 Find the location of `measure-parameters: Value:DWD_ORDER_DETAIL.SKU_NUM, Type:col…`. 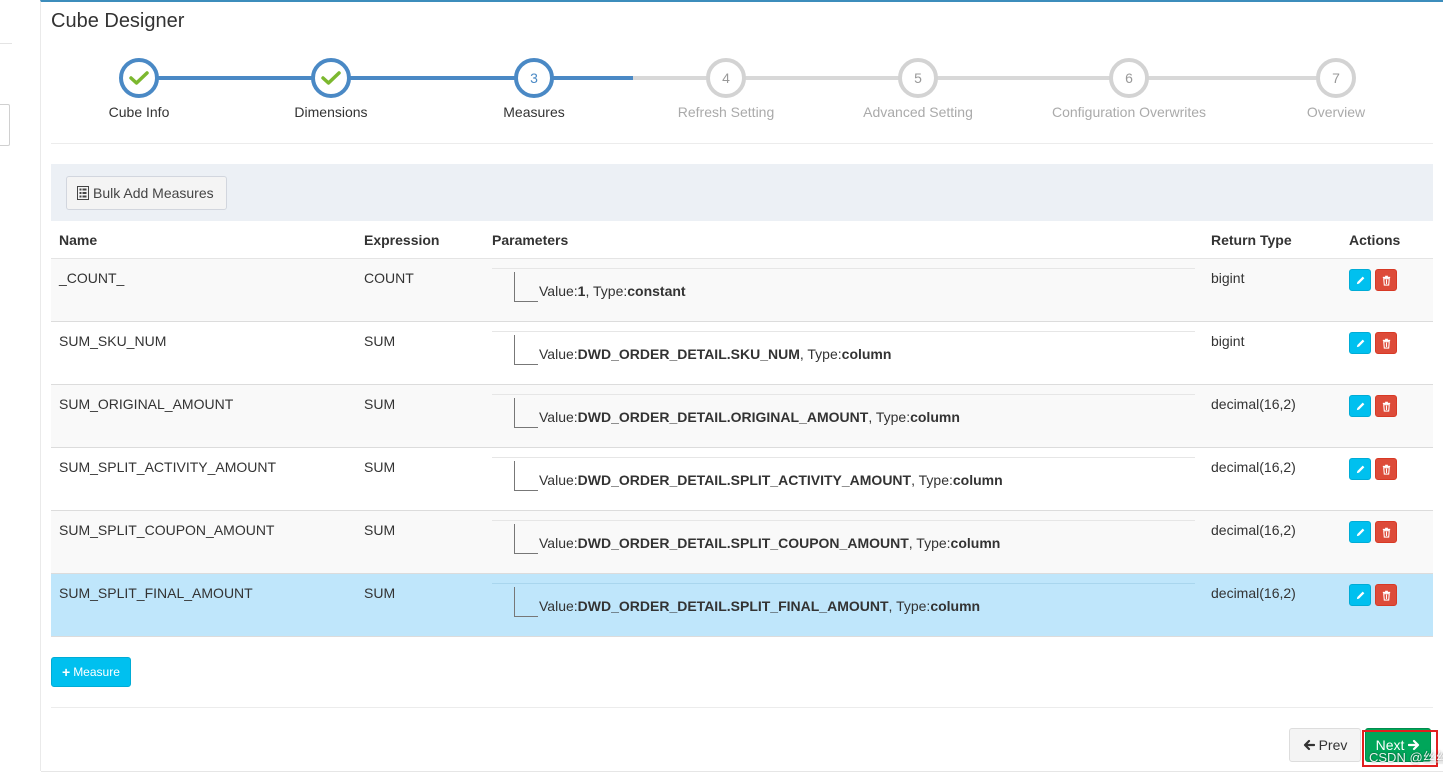

measure-parameters: Value:DWD_ORDER_DETAIL.SKU_NUM, Type:col… is located at coordinates (843, 348).